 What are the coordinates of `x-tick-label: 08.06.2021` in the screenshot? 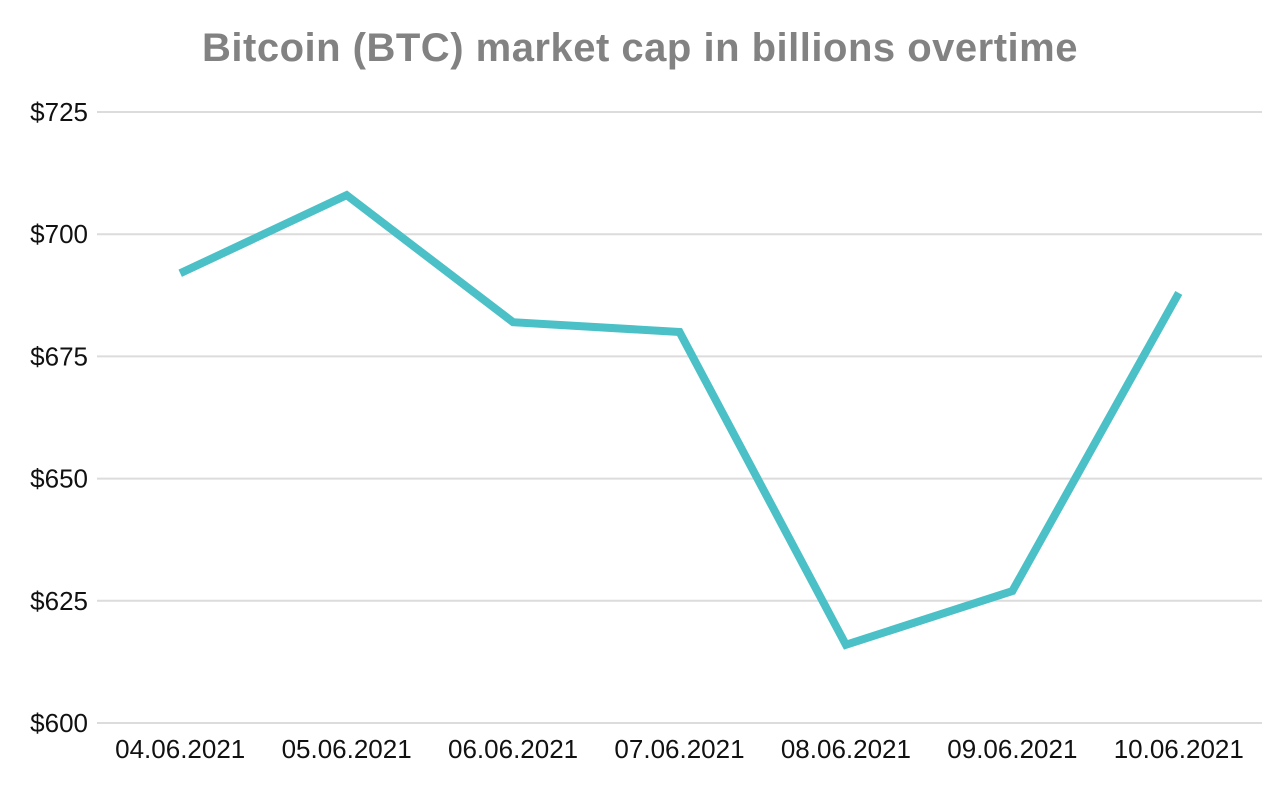 It's located at (846, 749).